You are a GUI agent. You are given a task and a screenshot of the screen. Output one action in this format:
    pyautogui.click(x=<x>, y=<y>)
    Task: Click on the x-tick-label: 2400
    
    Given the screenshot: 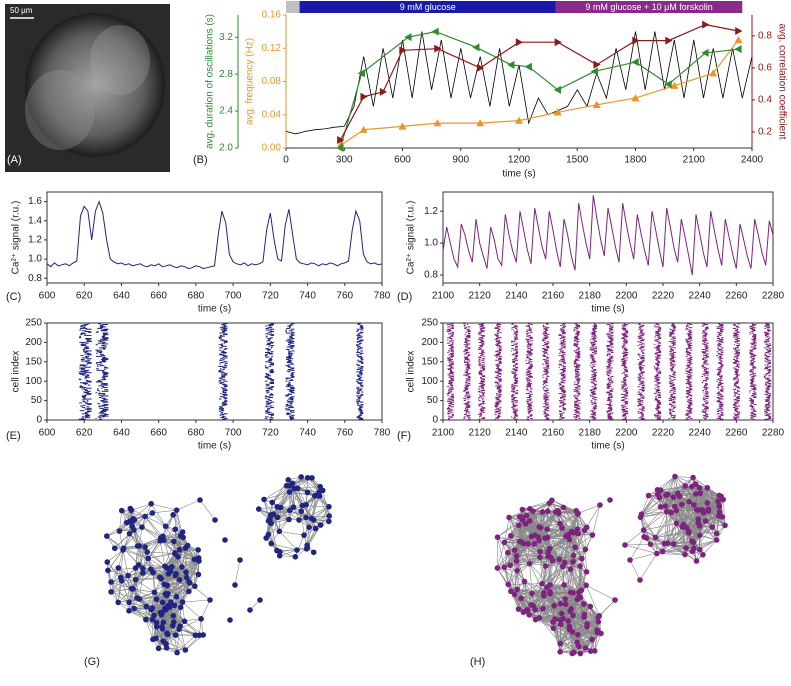 What is the action you would take?
    pyautogui.click(x=752, y=160)
    